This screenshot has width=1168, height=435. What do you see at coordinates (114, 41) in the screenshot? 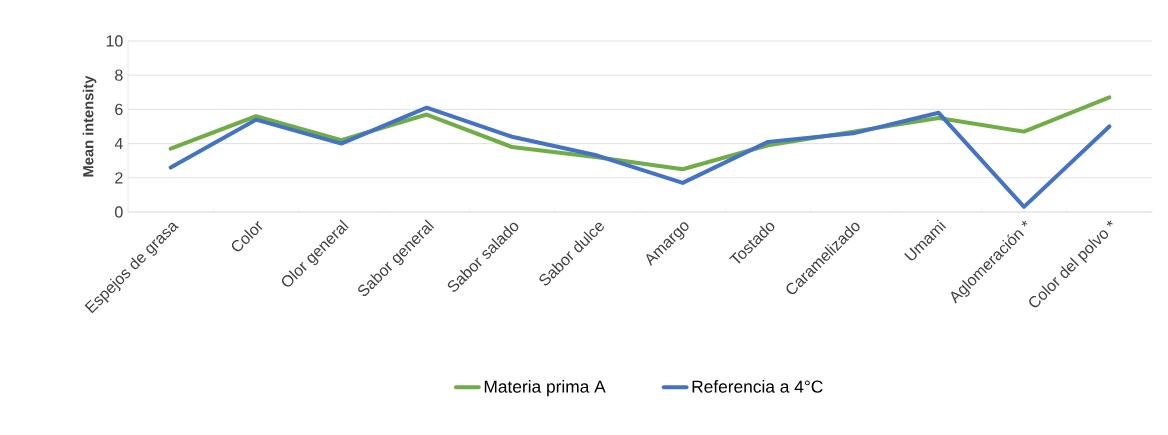
I see `y-tick-label: 10` at bounding box center [114, 41].